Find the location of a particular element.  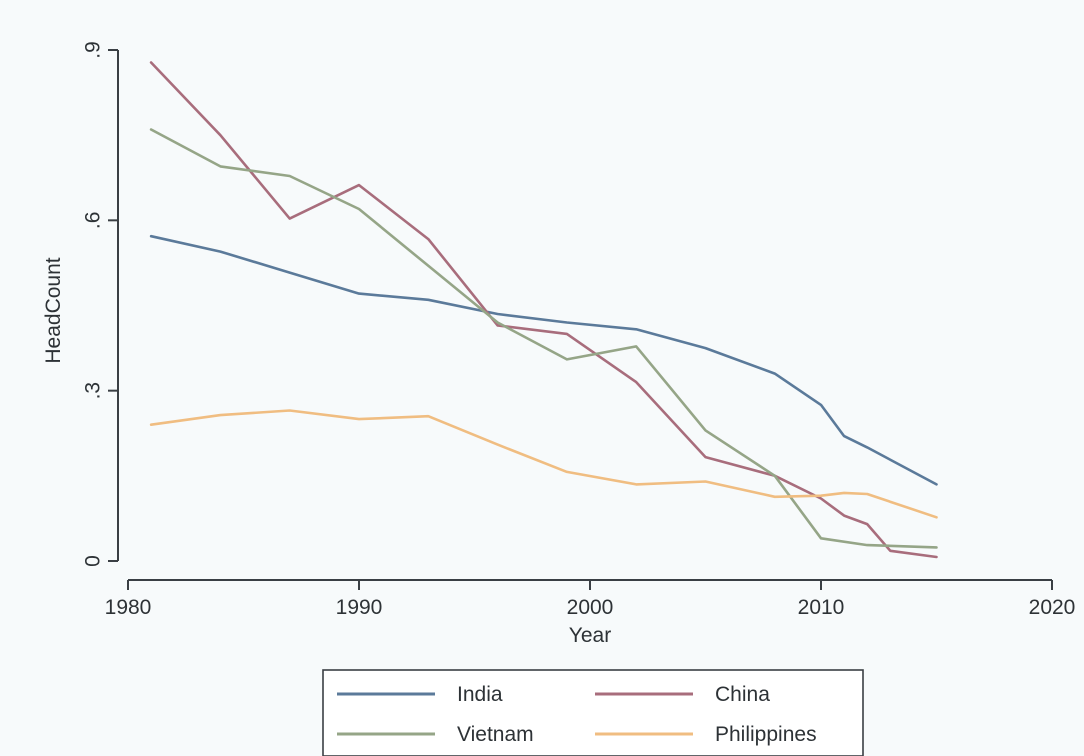

legend-label-philippines: Philippines is located at coordinates (766, 734).